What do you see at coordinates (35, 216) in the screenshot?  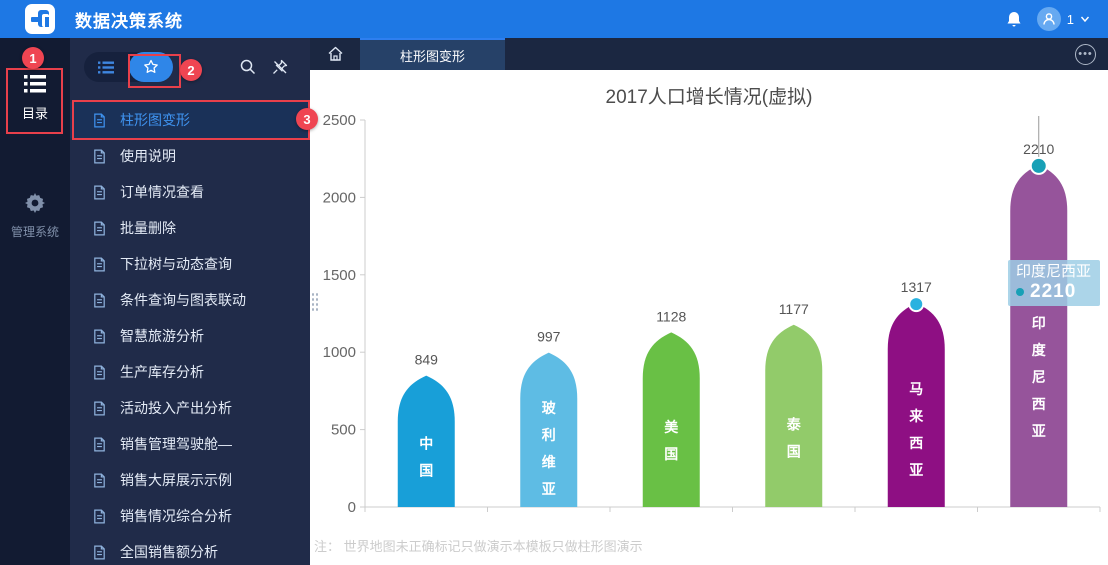 I see `rail-item-manage-system: 管理系统` at bounding box center [35, 216].